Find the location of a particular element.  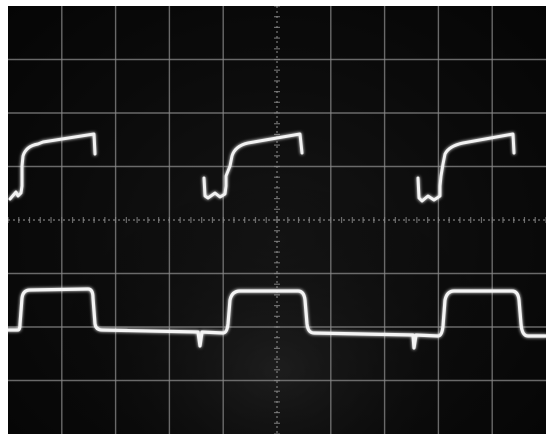

lower-pulse-train is located at coordinates (277, 318).